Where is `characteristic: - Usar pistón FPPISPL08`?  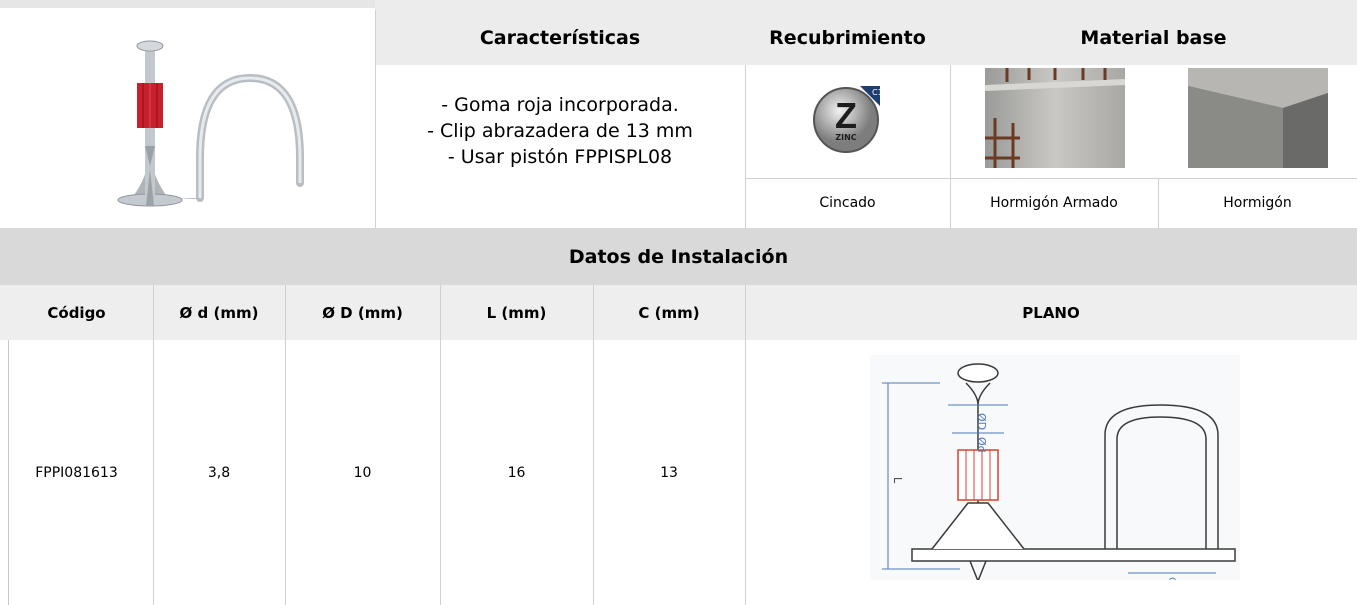 characteristic: - Usar pistón FPPISPL08 is located at coordinates (560, 157).